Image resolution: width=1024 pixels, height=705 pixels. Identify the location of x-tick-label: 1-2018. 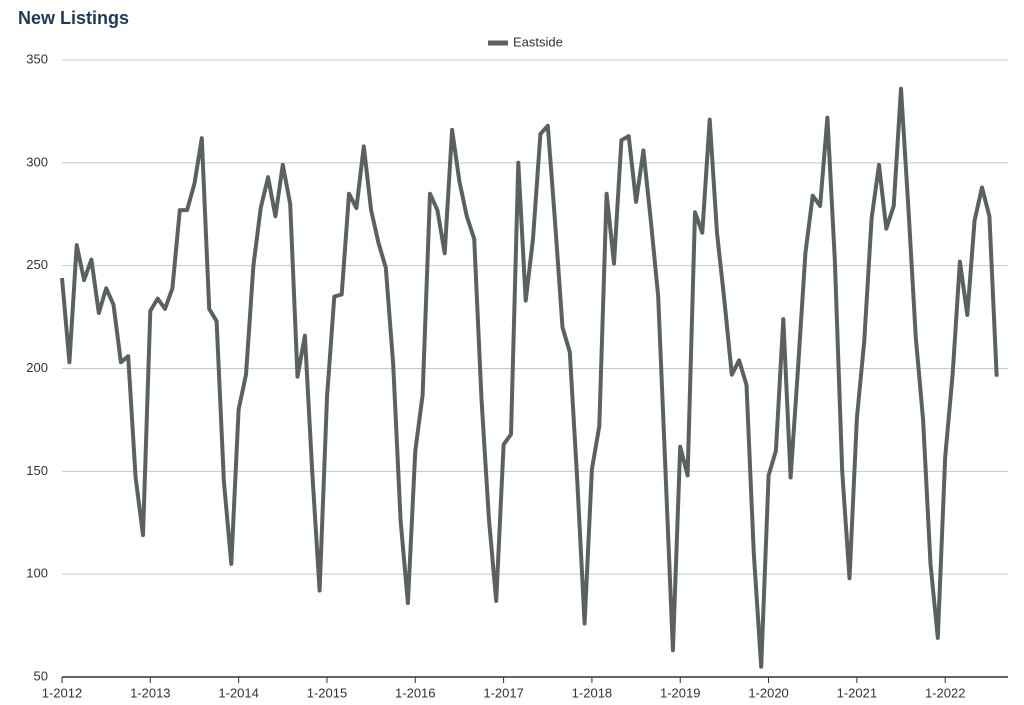
(592, 692).